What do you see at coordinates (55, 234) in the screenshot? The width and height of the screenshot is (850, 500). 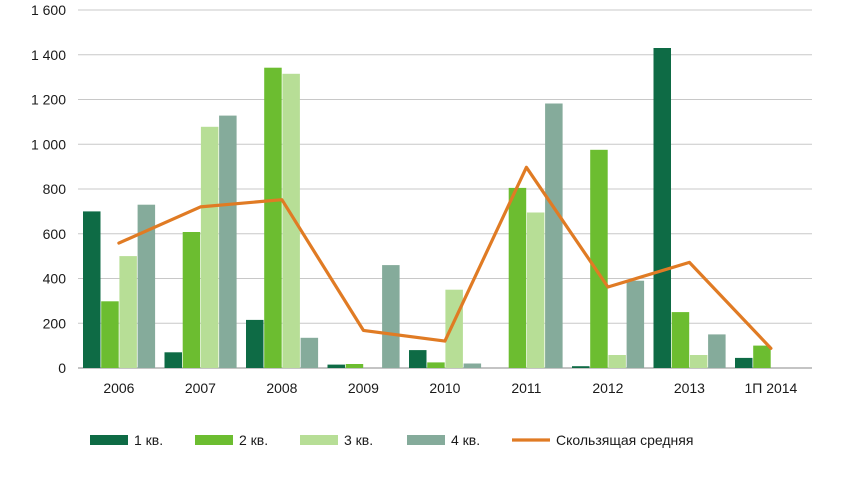 I see `y-tick-label: 600` at bounding box center [55, 234].